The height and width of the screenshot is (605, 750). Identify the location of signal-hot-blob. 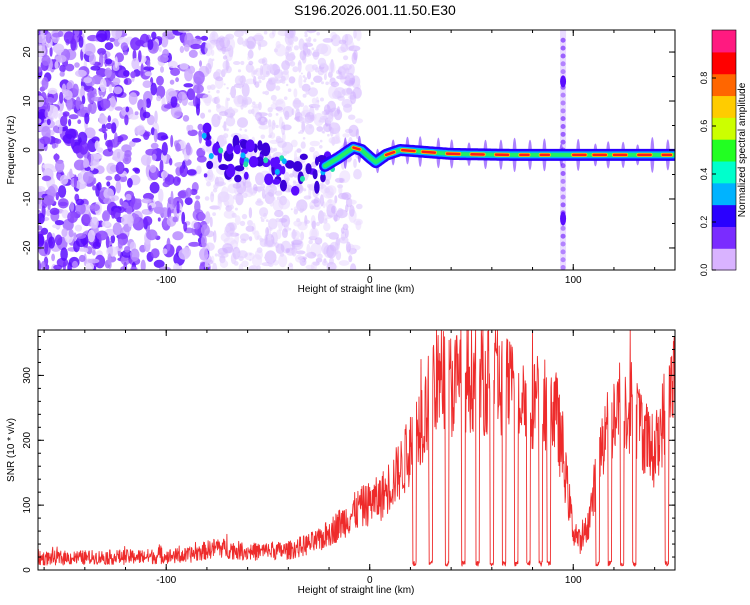
(245, 164).